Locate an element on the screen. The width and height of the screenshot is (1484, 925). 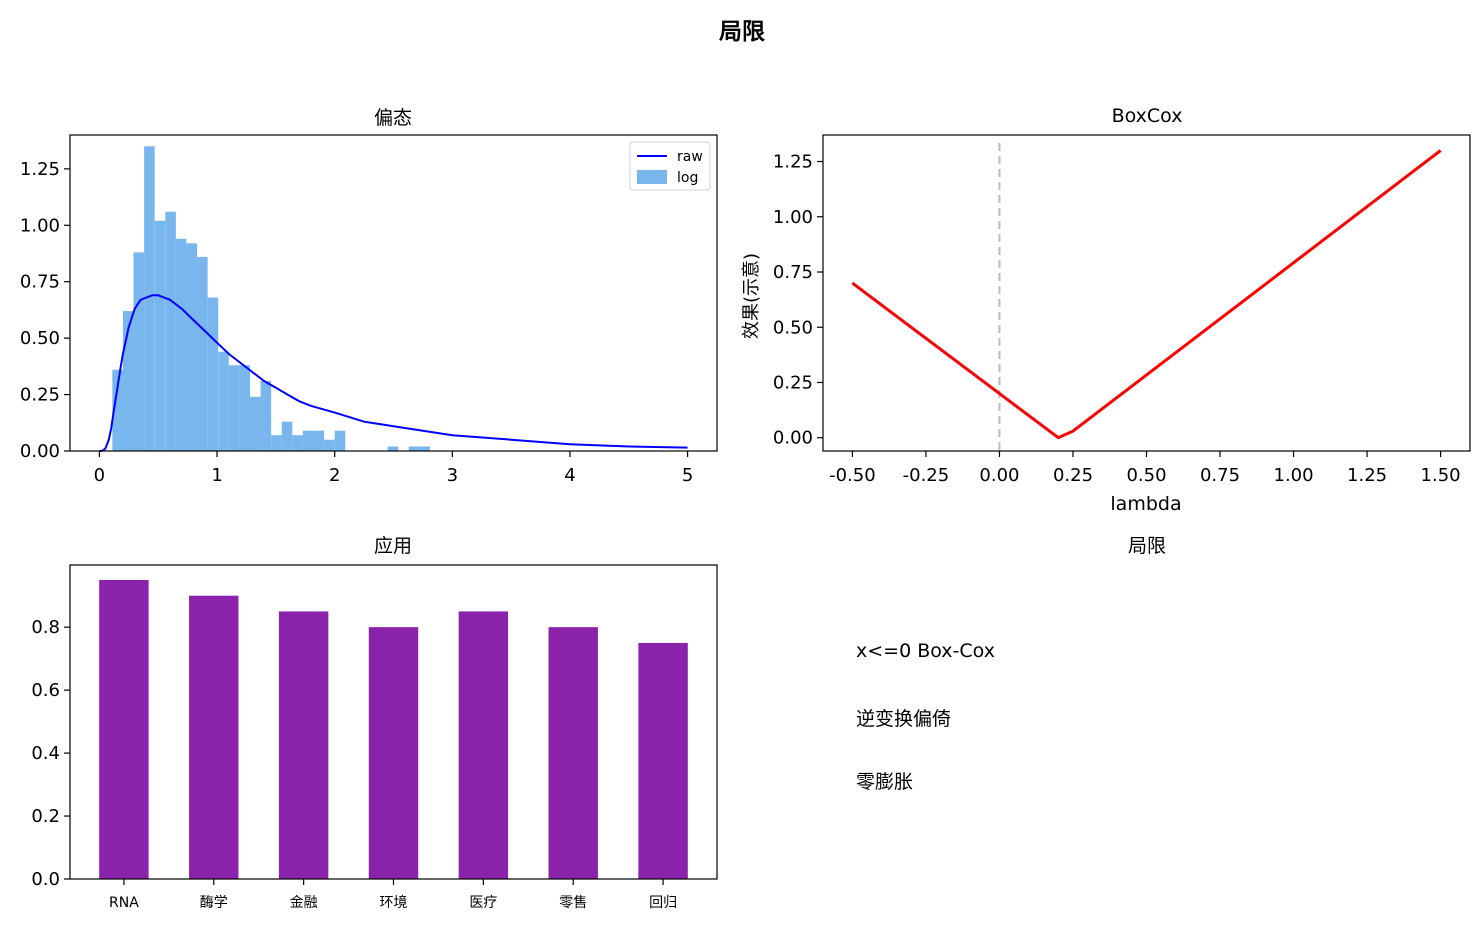
y-tick-label: 0.6 is located at coordinates (45, 690).